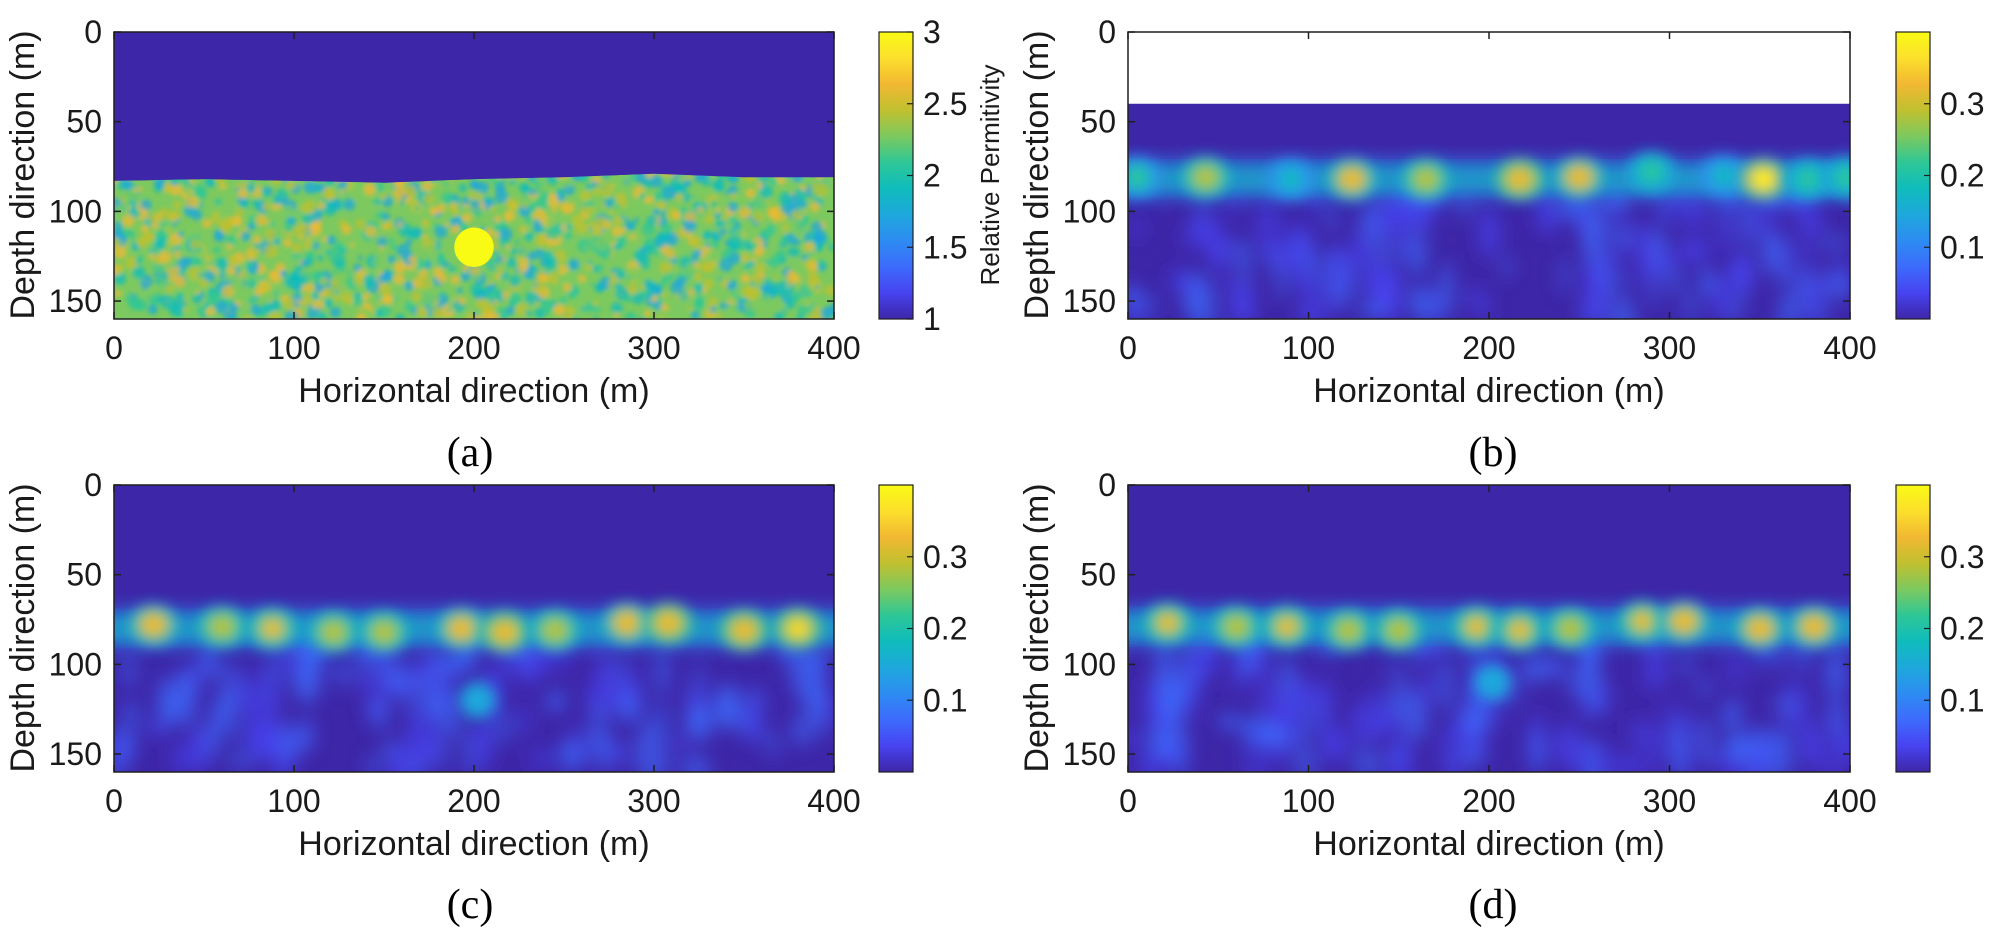 This screenshot has width=1999, height=943. What do you see at coordinates (1488, 844) in the screenshot?
I see `x-axis-label-d: Horizontal direction (m)` at bounding box center [1488, 844].